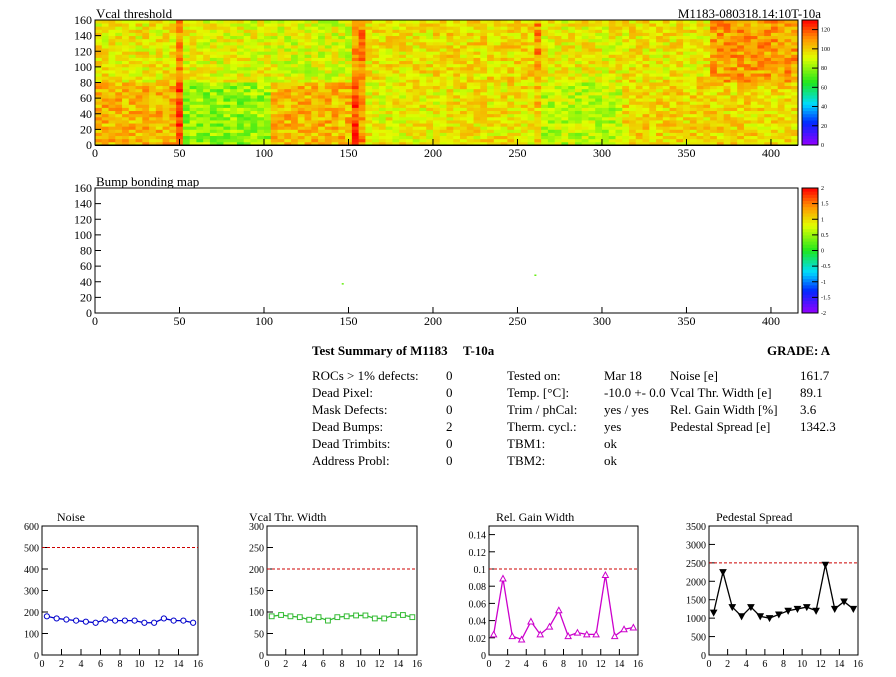 The height and width of the screenshot is (677, 896). What do you see at coordinates (810, 258) in the screenshot?
I see `bump-map-palette-band` at bounding box center [810, 258].